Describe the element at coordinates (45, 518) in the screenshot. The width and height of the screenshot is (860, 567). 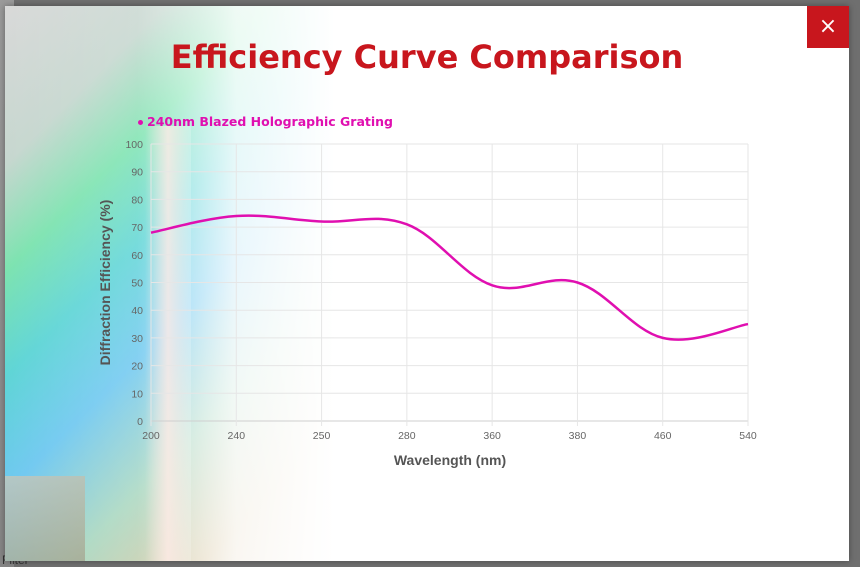
I see `background-photo-corner` at that location.